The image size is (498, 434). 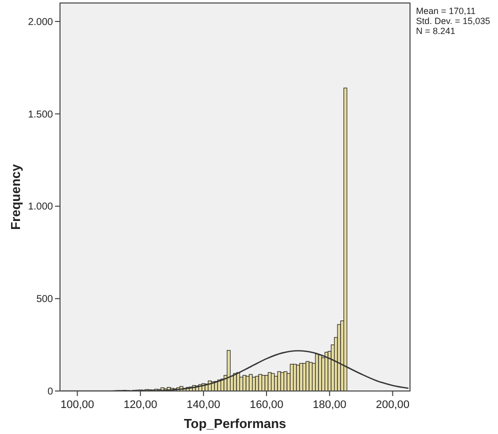 I want to click on x-tick-label: 100,00, so click(x=77, y=405).